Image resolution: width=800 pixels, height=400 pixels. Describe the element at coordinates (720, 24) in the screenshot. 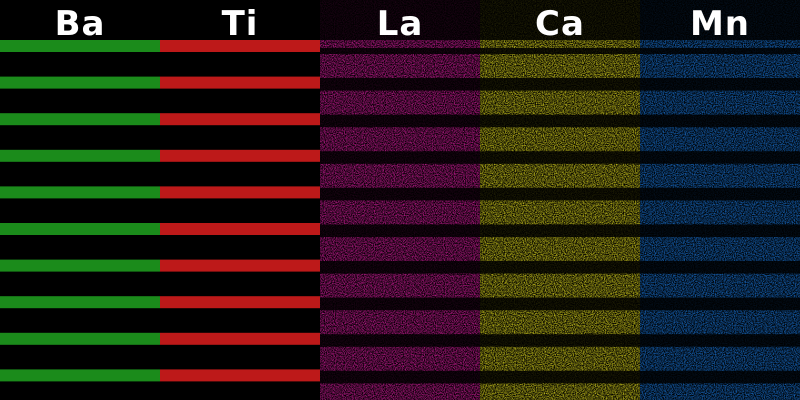

I see `element-label-mn: Mn` at that location.